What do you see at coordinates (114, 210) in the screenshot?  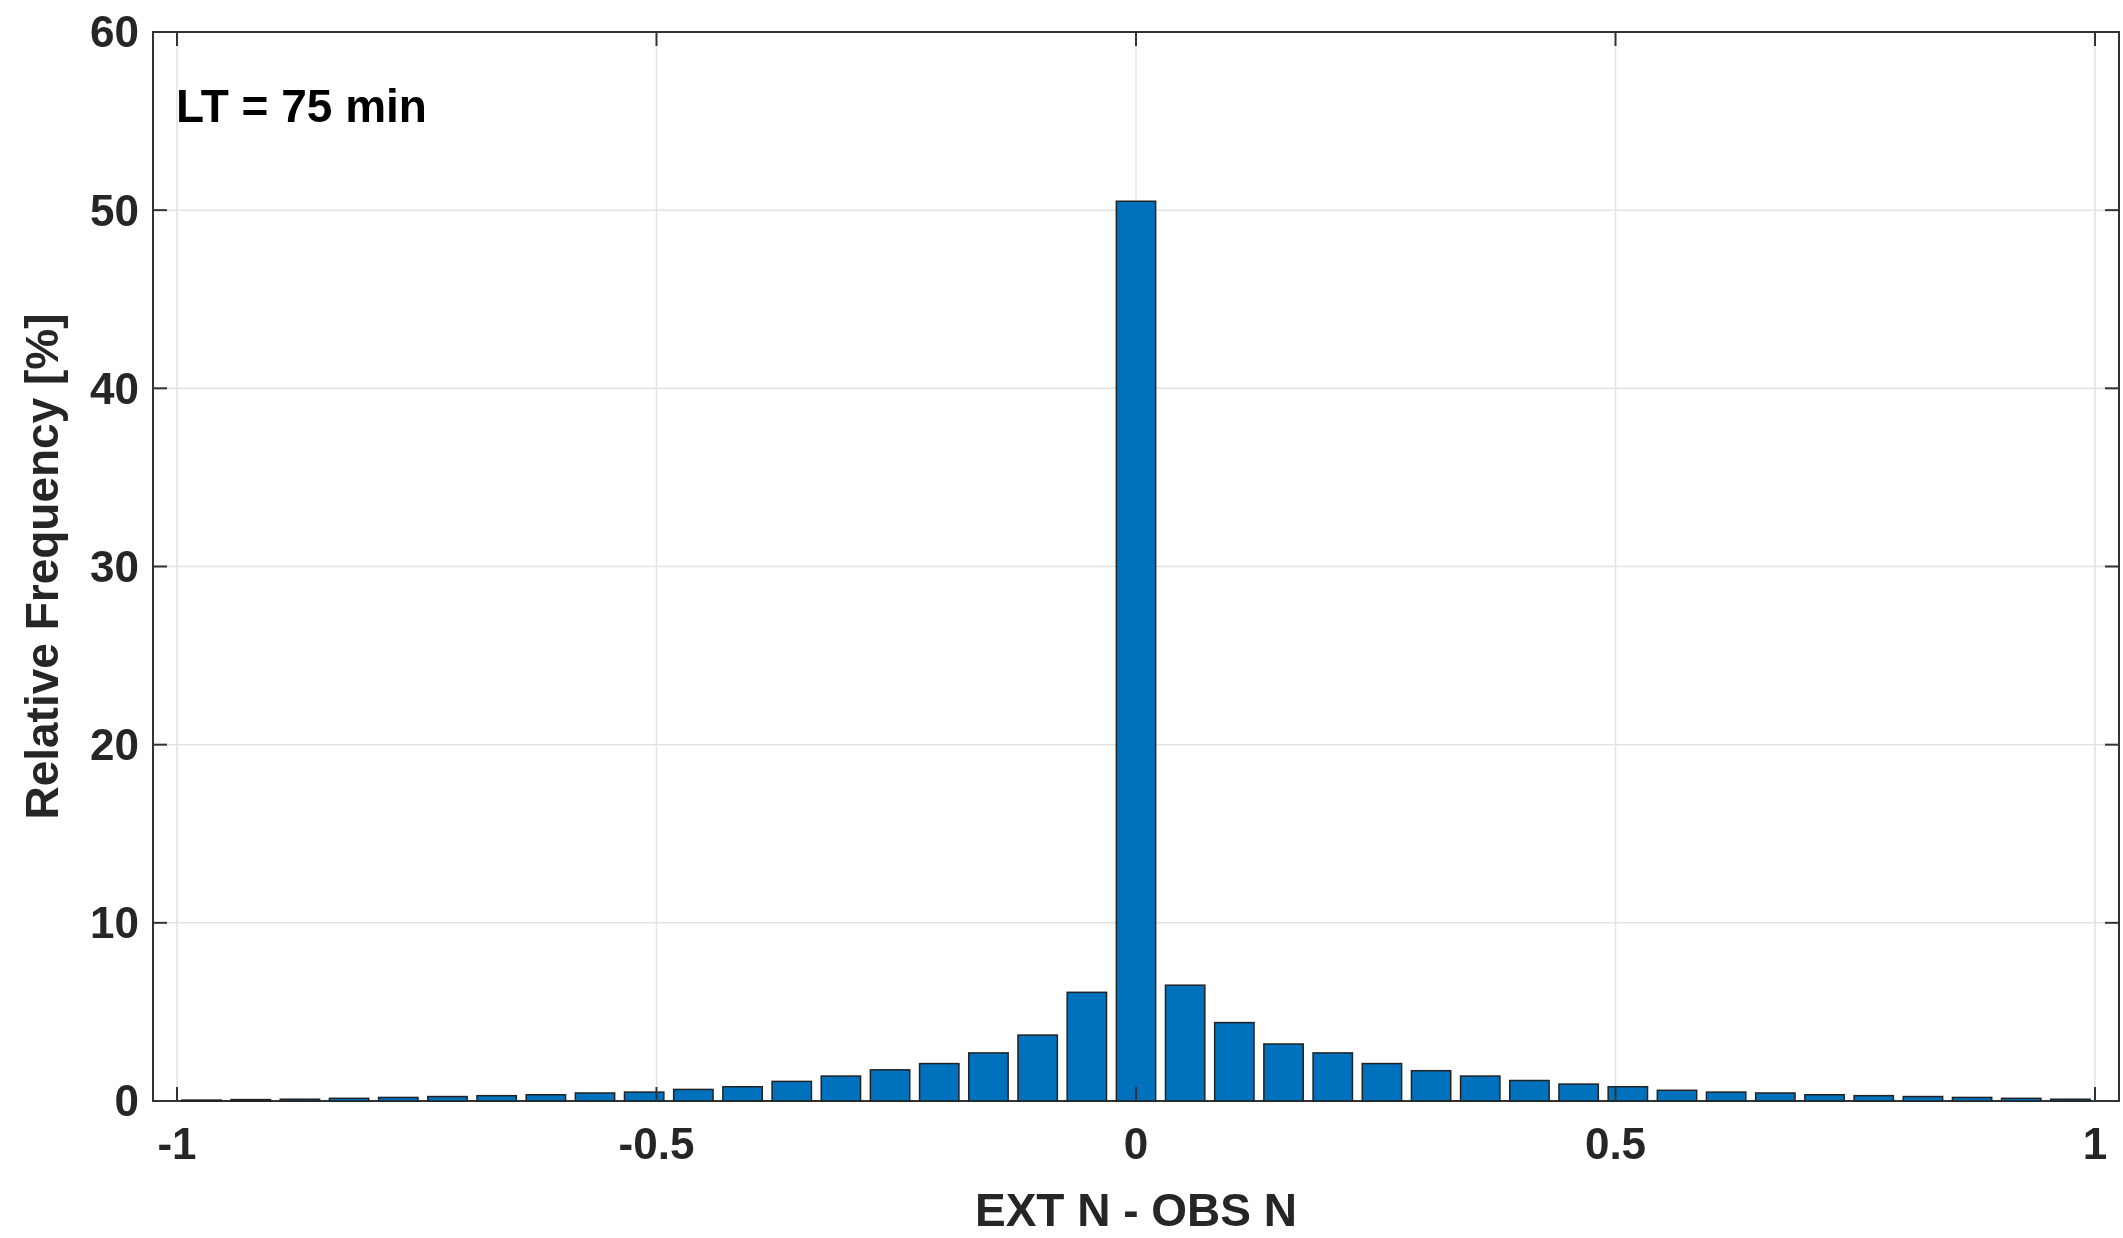 I see `y-tick-label: 50` at bounding box center [114, 210].